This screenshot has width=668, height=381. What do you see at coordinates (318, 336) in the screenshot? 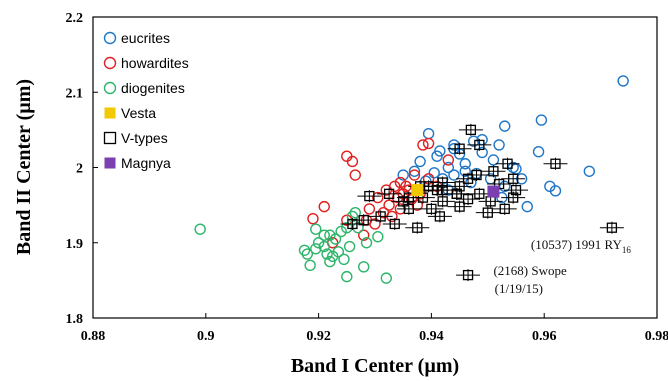
I see `x-tick-label: 0.92` at bounding box center [318, 336].